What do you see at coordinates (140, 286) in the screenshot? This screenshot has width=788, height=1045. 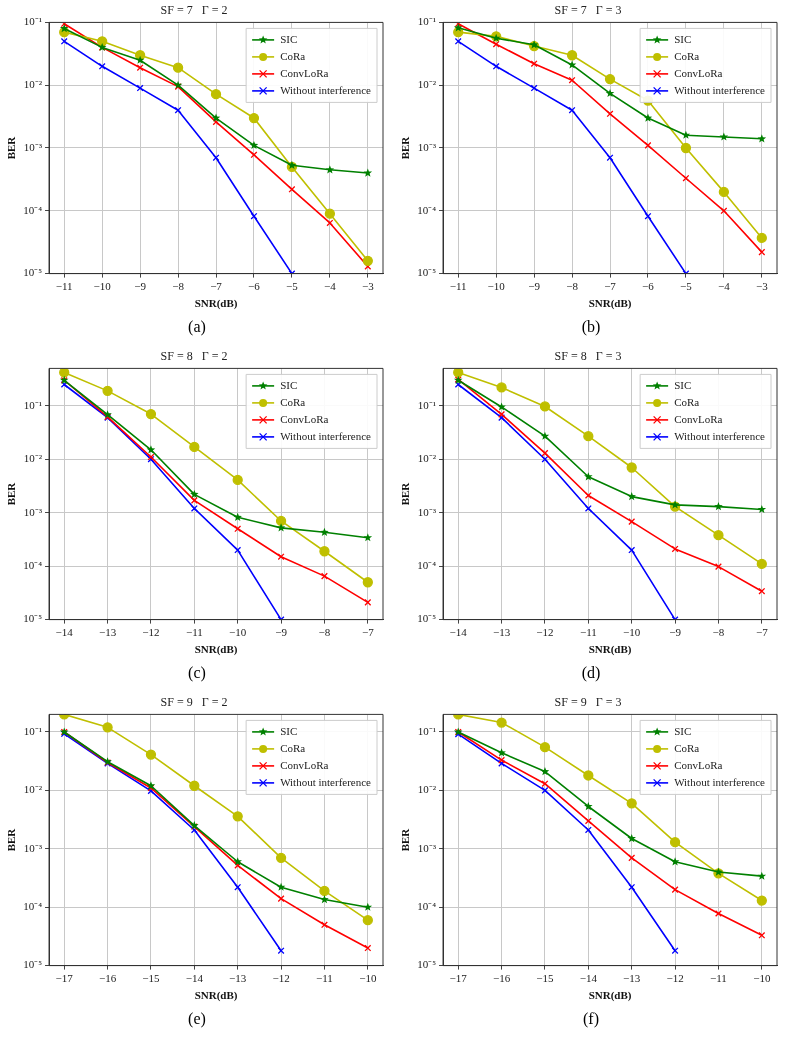 I see `x-tick-label: −9` at bounding box center [140, 286].